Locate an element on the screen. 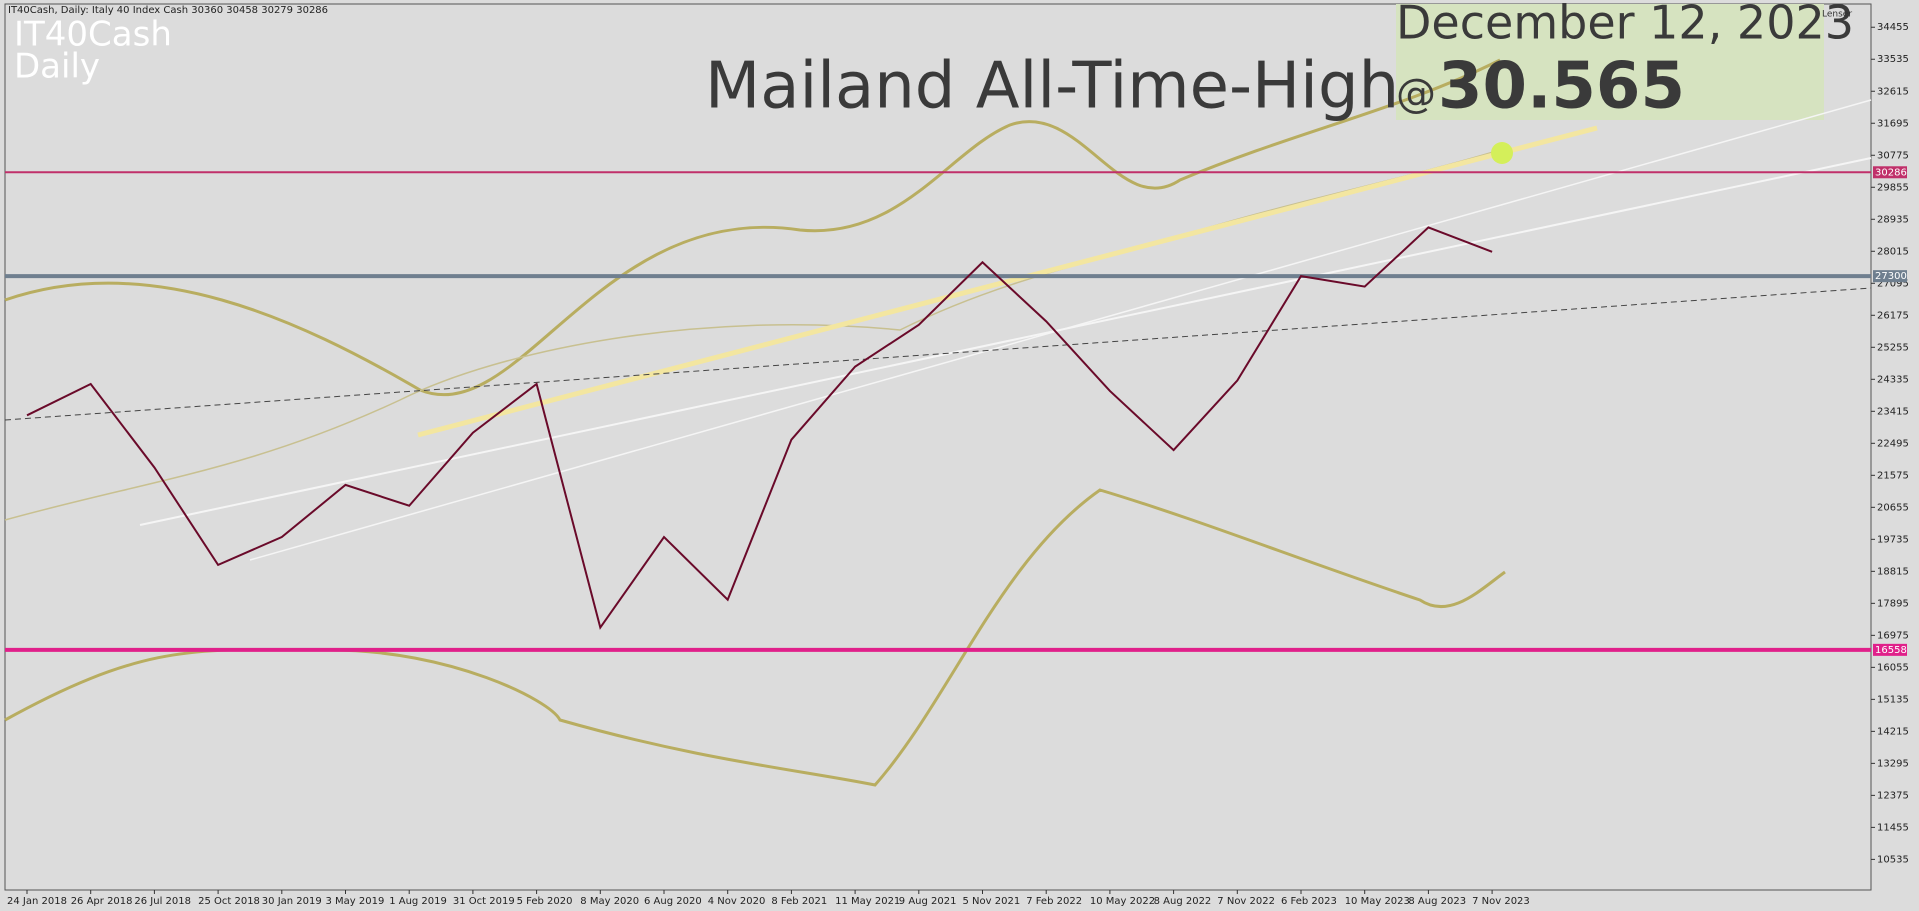 This screenshot has height=911, width=1919. date-box is located at coordinates (1610, 62).